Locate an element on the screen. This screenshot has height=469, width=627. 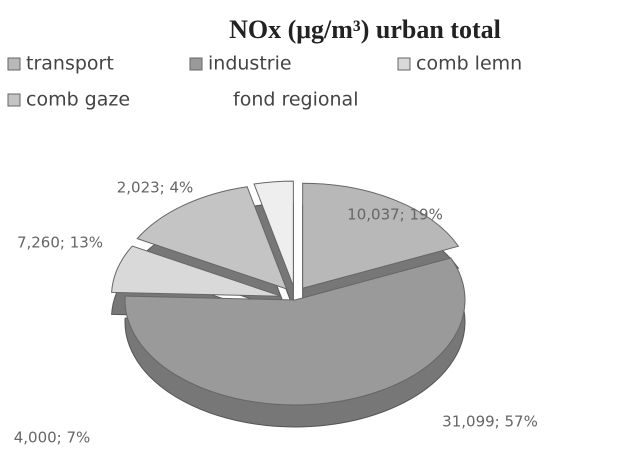
chart-title: NOx (μg/m³) urban total is located at coordinates (365, 29).